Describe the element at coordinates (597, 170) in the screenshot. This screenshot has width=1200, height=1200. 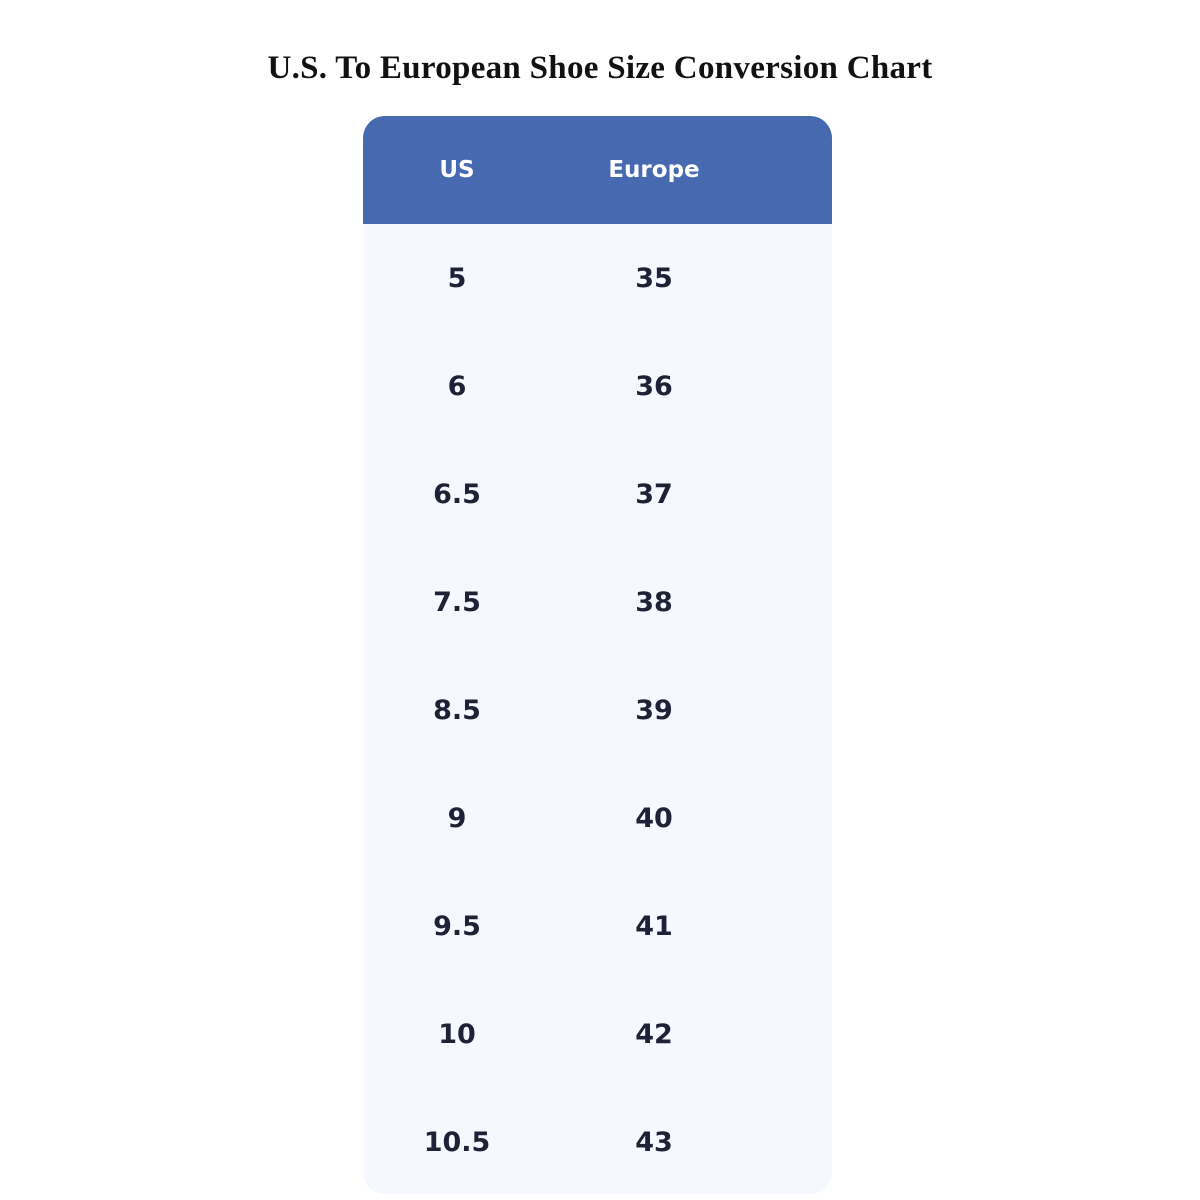
I see `table-header: US Europe` at that location.